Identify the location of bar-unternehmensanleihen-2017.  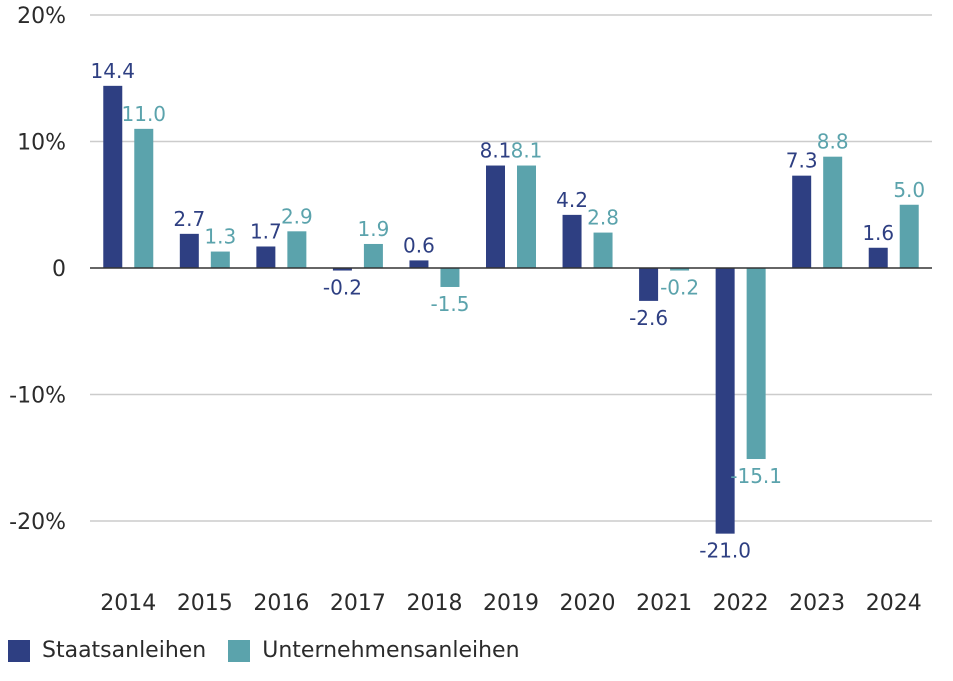
(373, 255).